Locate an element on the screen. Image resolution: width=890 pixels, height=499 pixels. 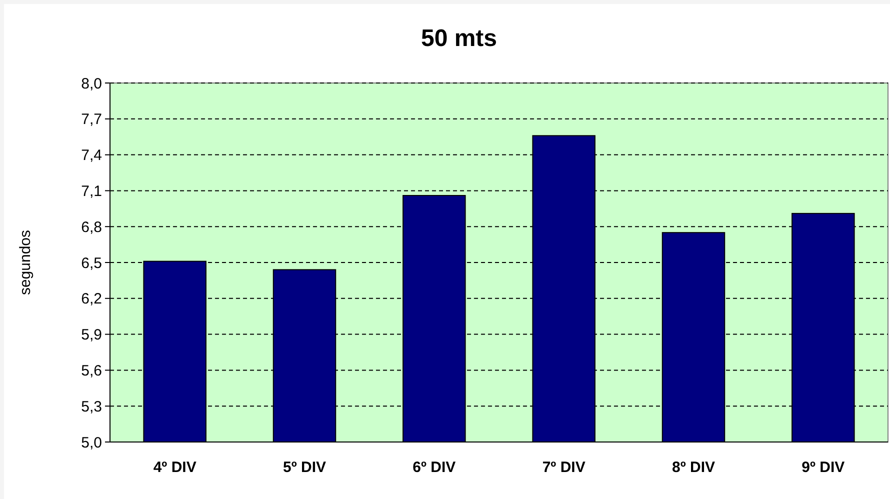
y-tick-label: 6,2 is located at coordinates (91, 299).